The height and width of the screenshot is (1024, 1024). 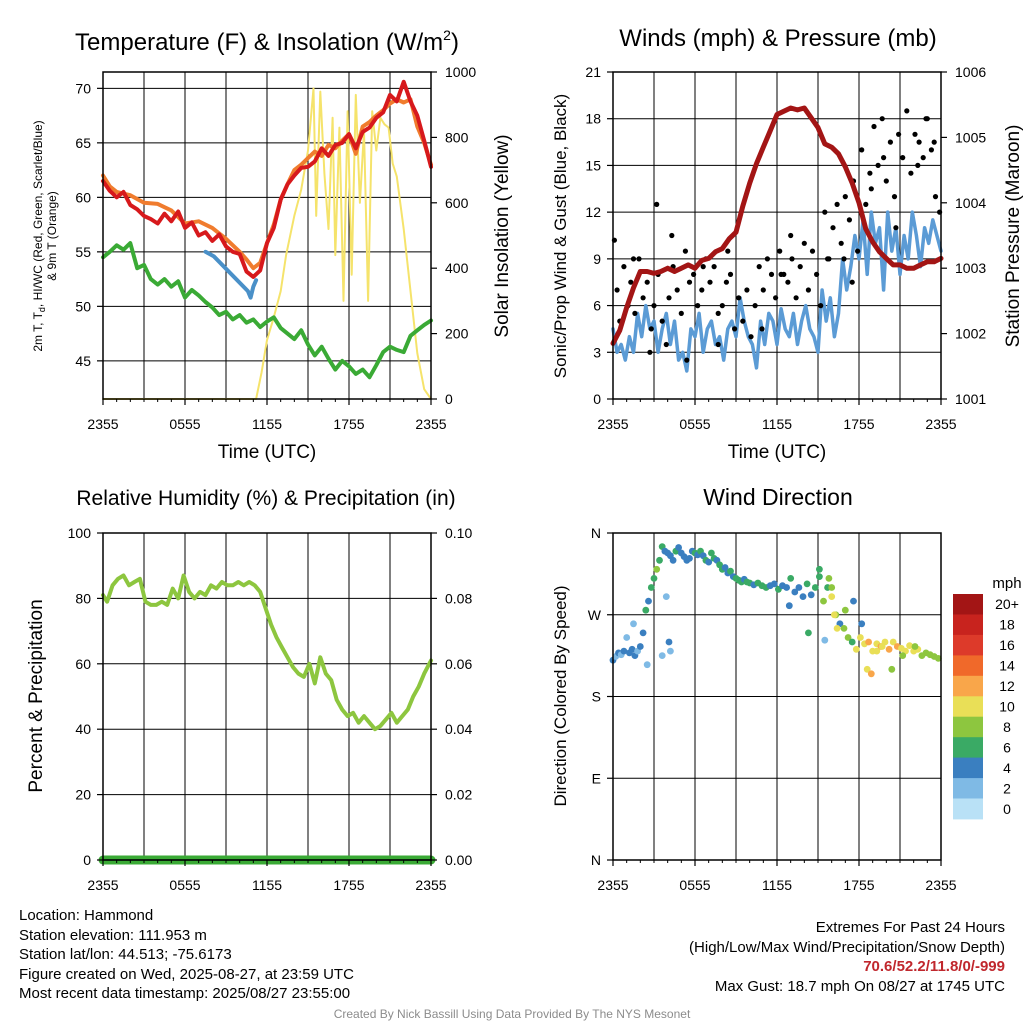 What do you see at coordinates (778, 497) in the screenshot?
I see `direction-title: Wind Direction` at bounding box center [778, 497].